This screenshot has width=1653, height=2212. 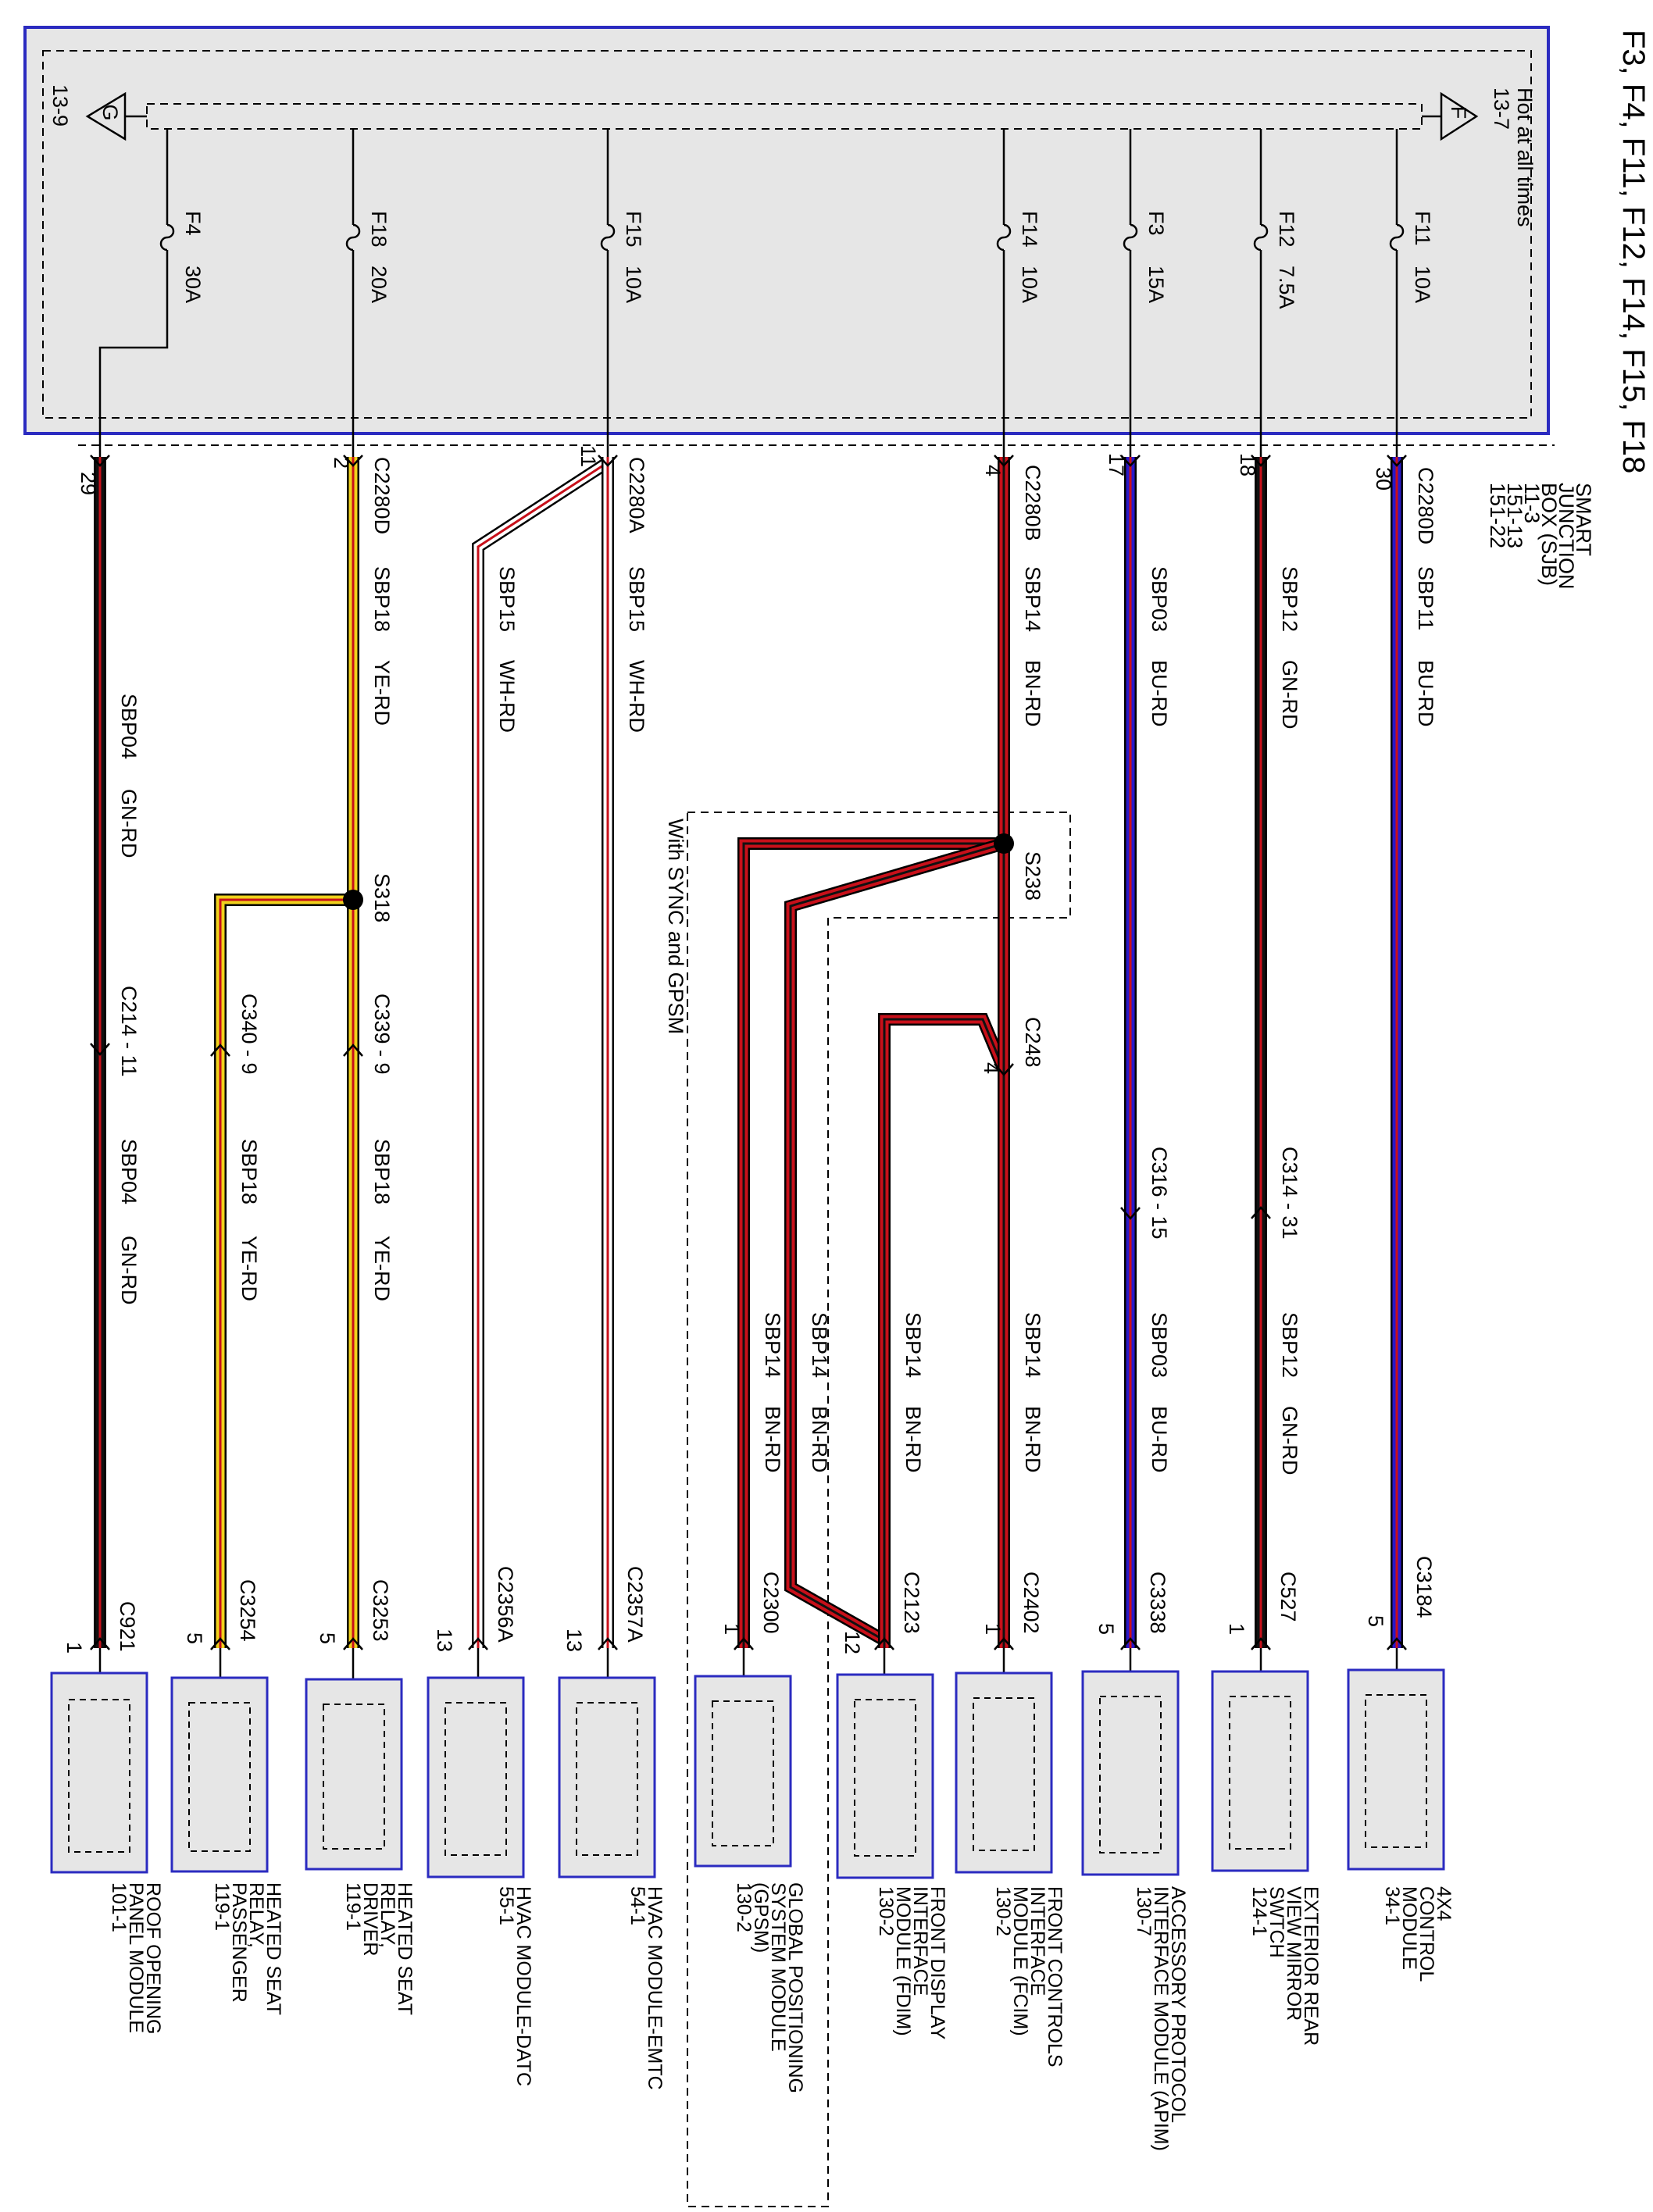 What do you see at coordinates (1549, 534) in the screenshot?
I see `sjb-name-line: BOX (SJB)` at bounding box center [1549, 534].